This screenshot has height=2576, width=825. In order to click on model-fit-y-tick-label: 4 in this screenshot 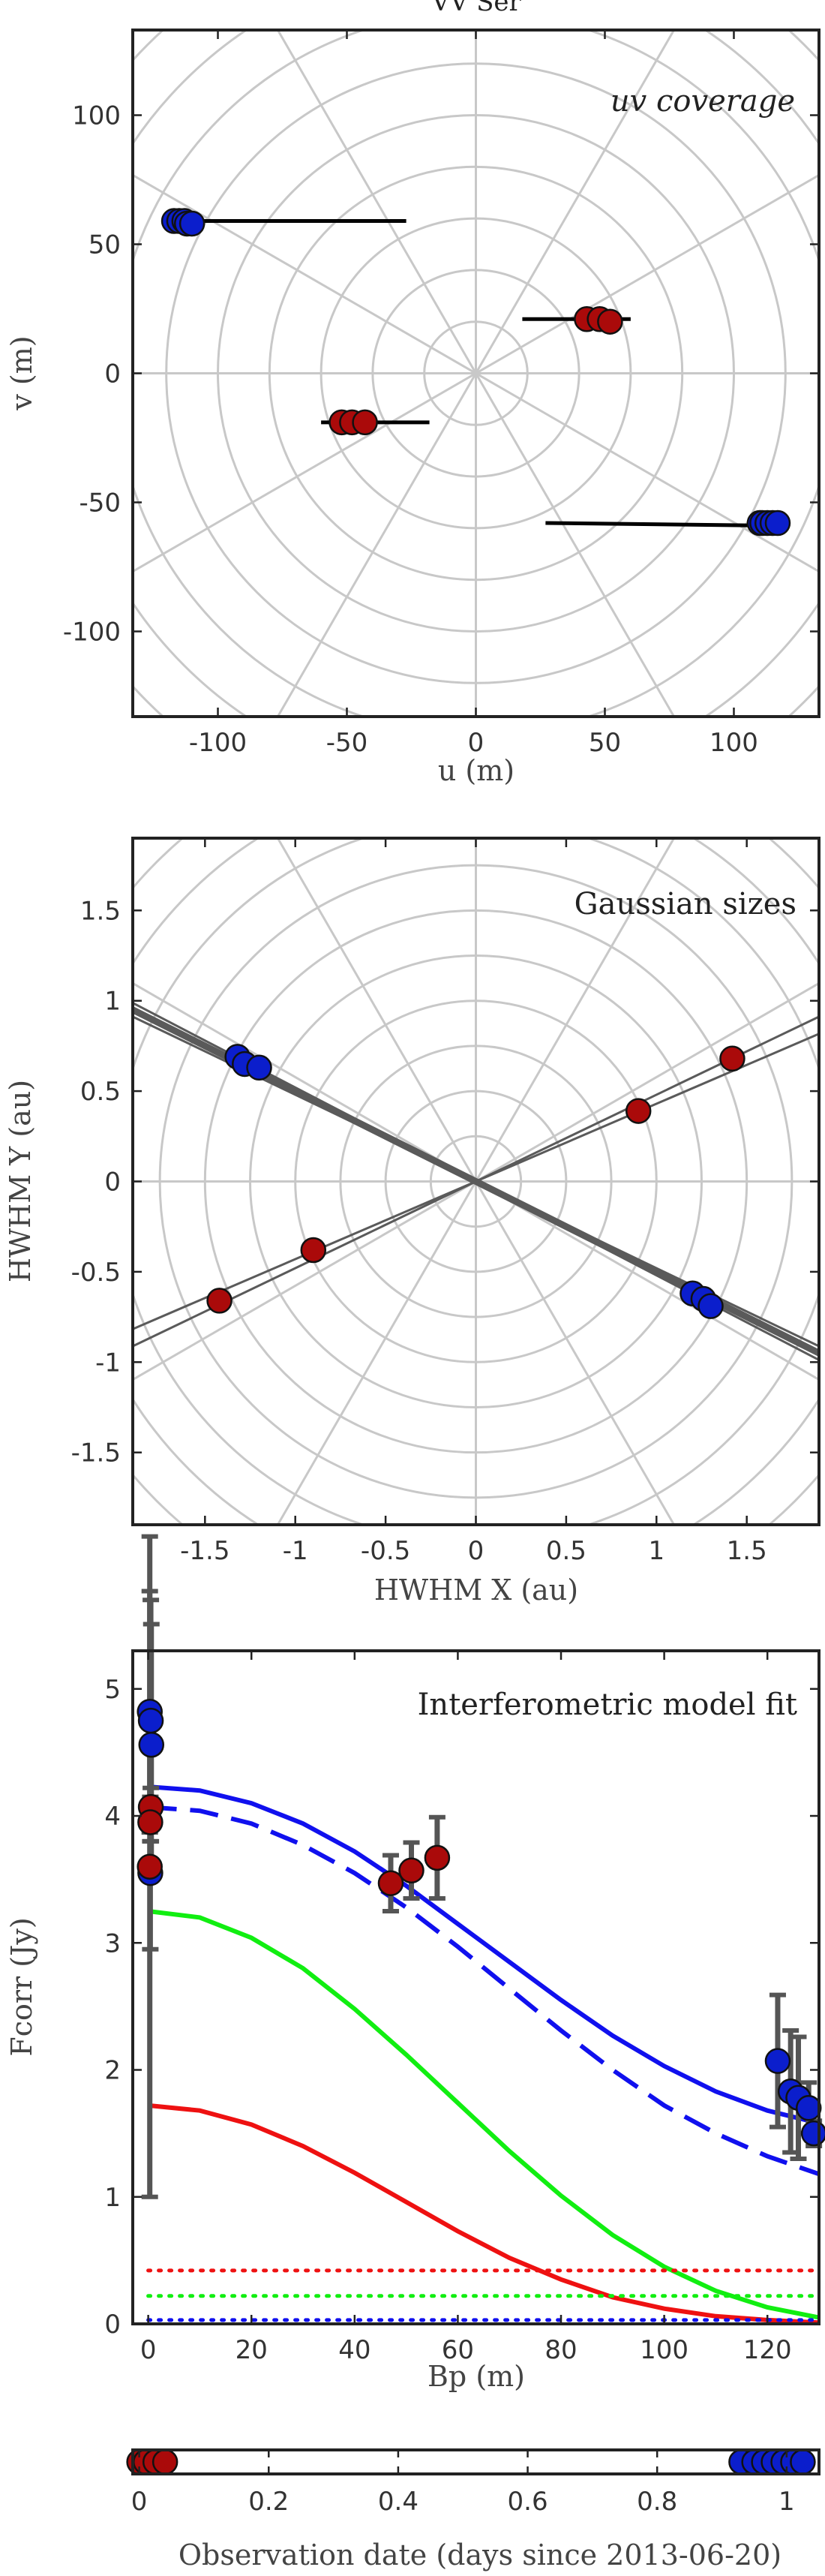, I will do `click(112, 1817)`.